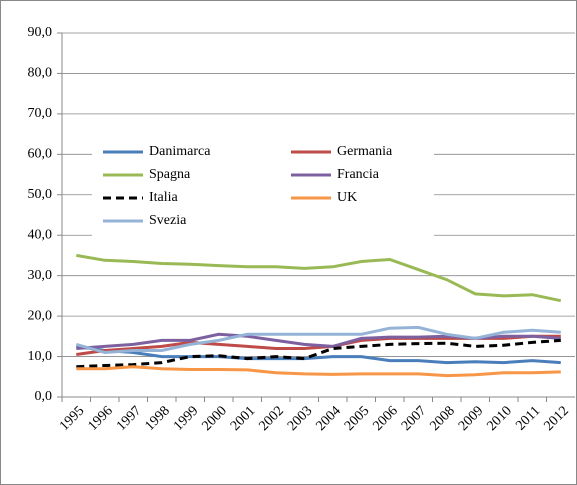 Image resolution: width=577 pixels, height=485 pixels. I want to click on y-tick-label: 60,0, so click(40, 154).